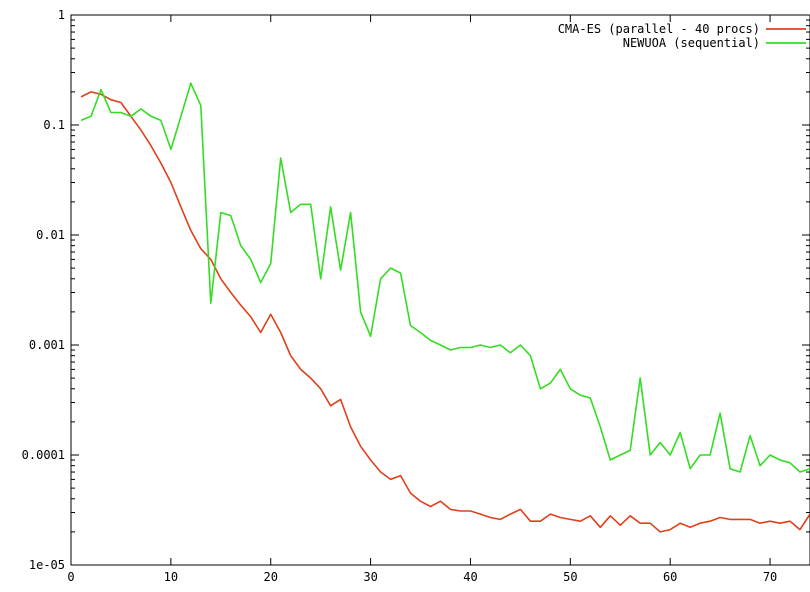  I want to click on y-tick-label: 0.0001, so click(43, 455).